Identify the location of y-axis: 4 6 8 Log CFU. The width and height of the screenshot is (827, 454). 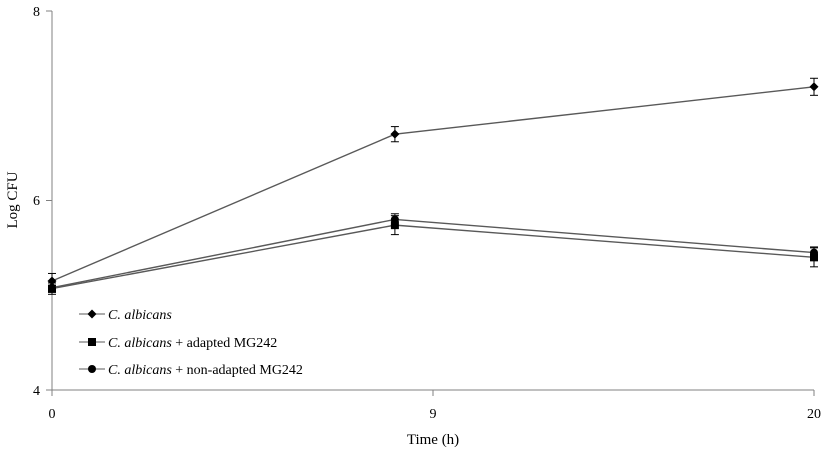
(29, 202).